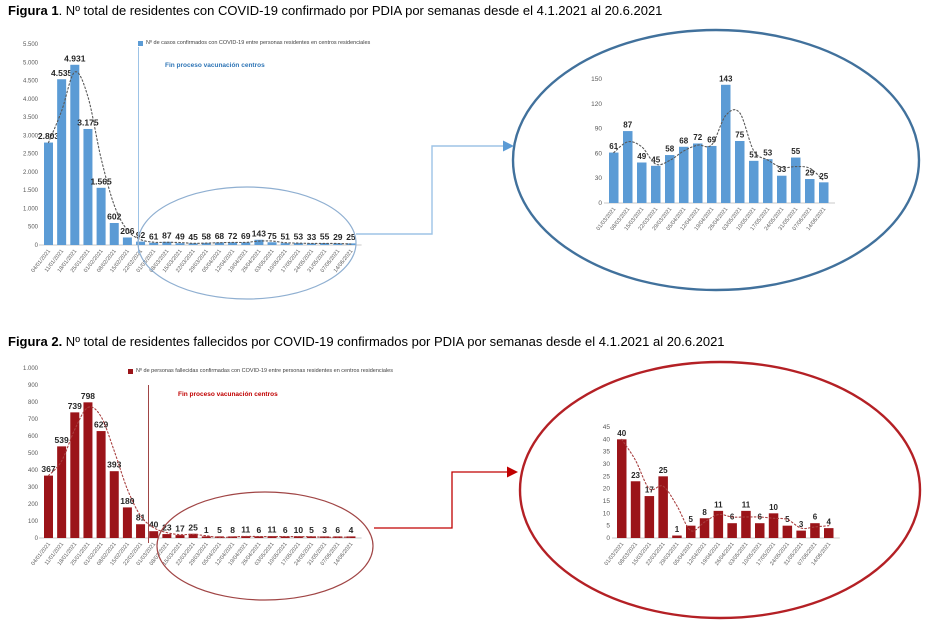 The width and height of the screenshot is (928, 621). Describe the element at coordinates (33, 228) in the screenshot. I see `y-tick-label: 500` at that location.